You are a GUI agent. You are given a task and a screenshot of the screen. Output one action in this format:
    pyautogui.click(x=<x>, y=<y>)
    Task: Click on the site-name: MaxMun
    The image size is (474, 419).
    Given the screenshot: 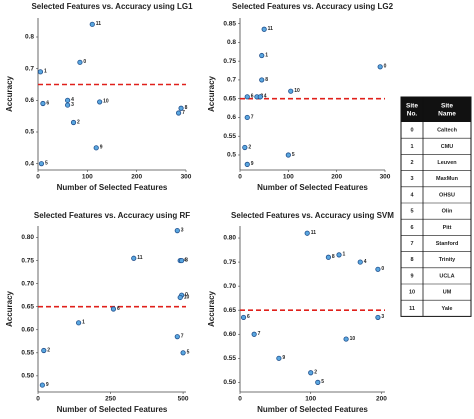 What is the action you would take?
    pyautogui.click(x=447, y=179)
    